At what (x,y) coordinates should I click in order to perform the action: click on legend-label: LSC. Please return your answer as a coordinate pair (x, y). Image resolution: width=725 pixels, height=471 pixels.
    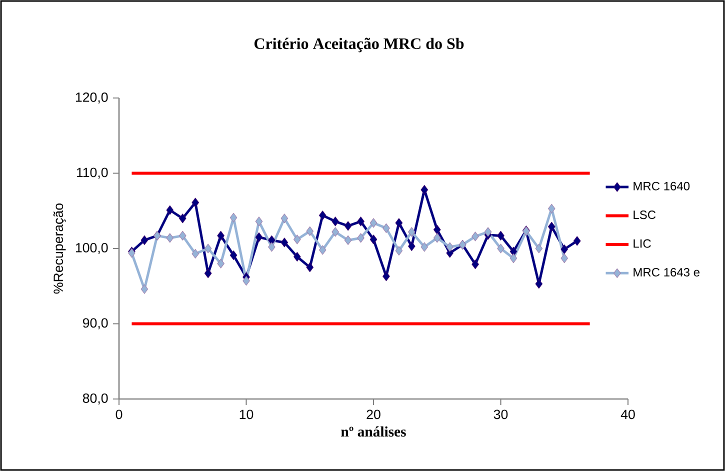
    Looking at the image, I should click on (645, 215).